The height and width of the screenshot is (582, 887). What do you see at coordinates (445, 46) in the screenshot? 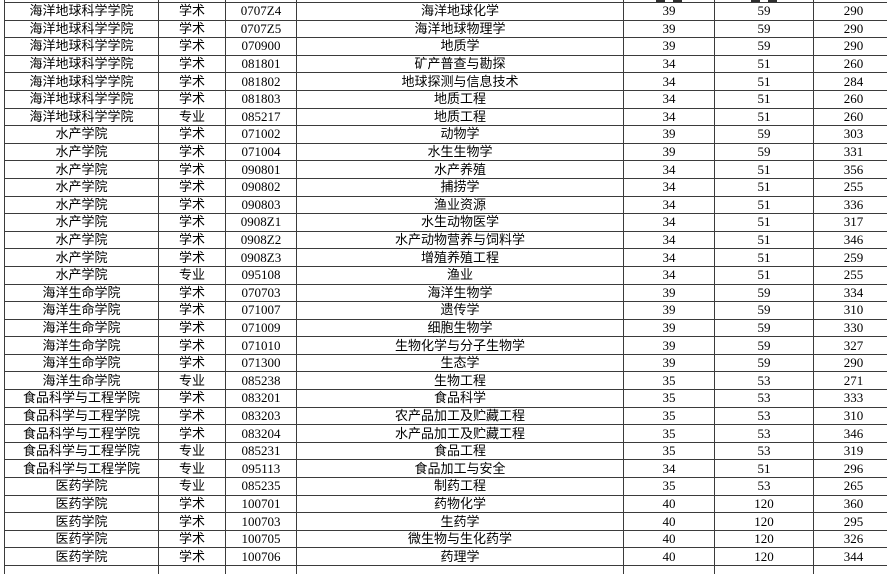
I see `table-row: 海洋地球科学学院 学术 070900 地质学 39 59 290` at bounding box center [445, 46].